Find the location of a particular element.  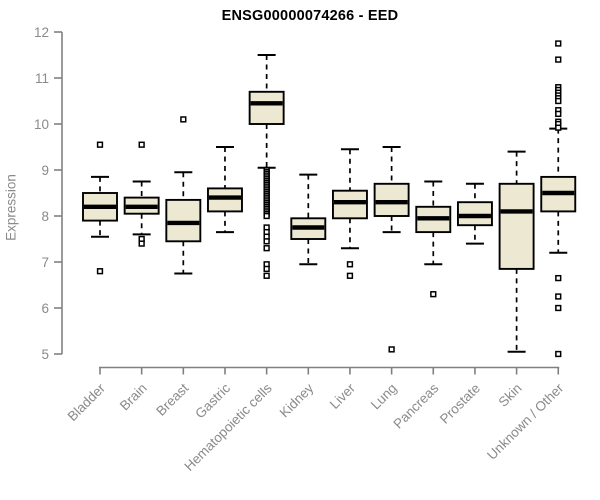

boxplot-hematopoietic-cells is located at coordinates (266, 166).